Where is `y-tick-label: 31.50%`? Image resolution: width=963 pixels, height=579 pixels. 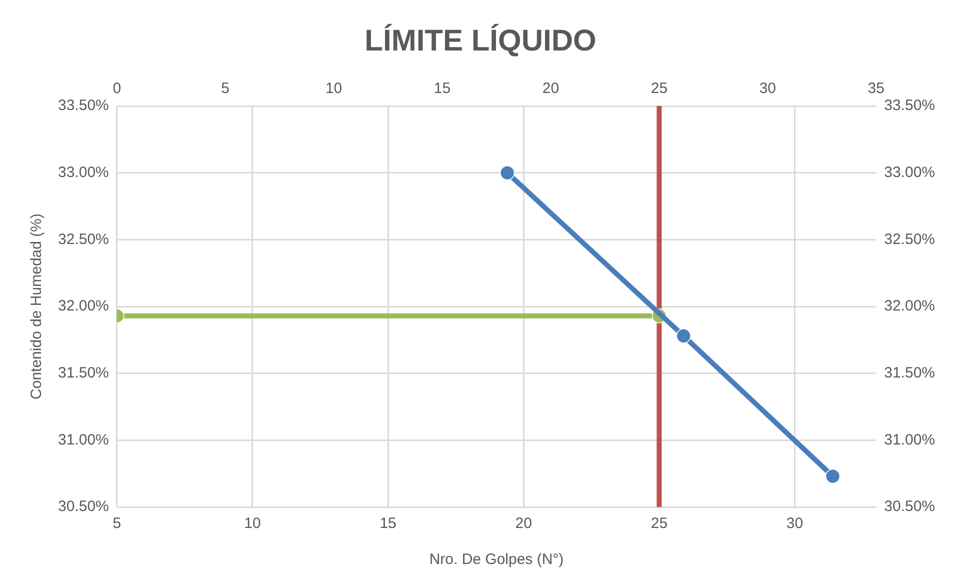
y-tick-label: 31.50% is located at coordinates (83, 373).